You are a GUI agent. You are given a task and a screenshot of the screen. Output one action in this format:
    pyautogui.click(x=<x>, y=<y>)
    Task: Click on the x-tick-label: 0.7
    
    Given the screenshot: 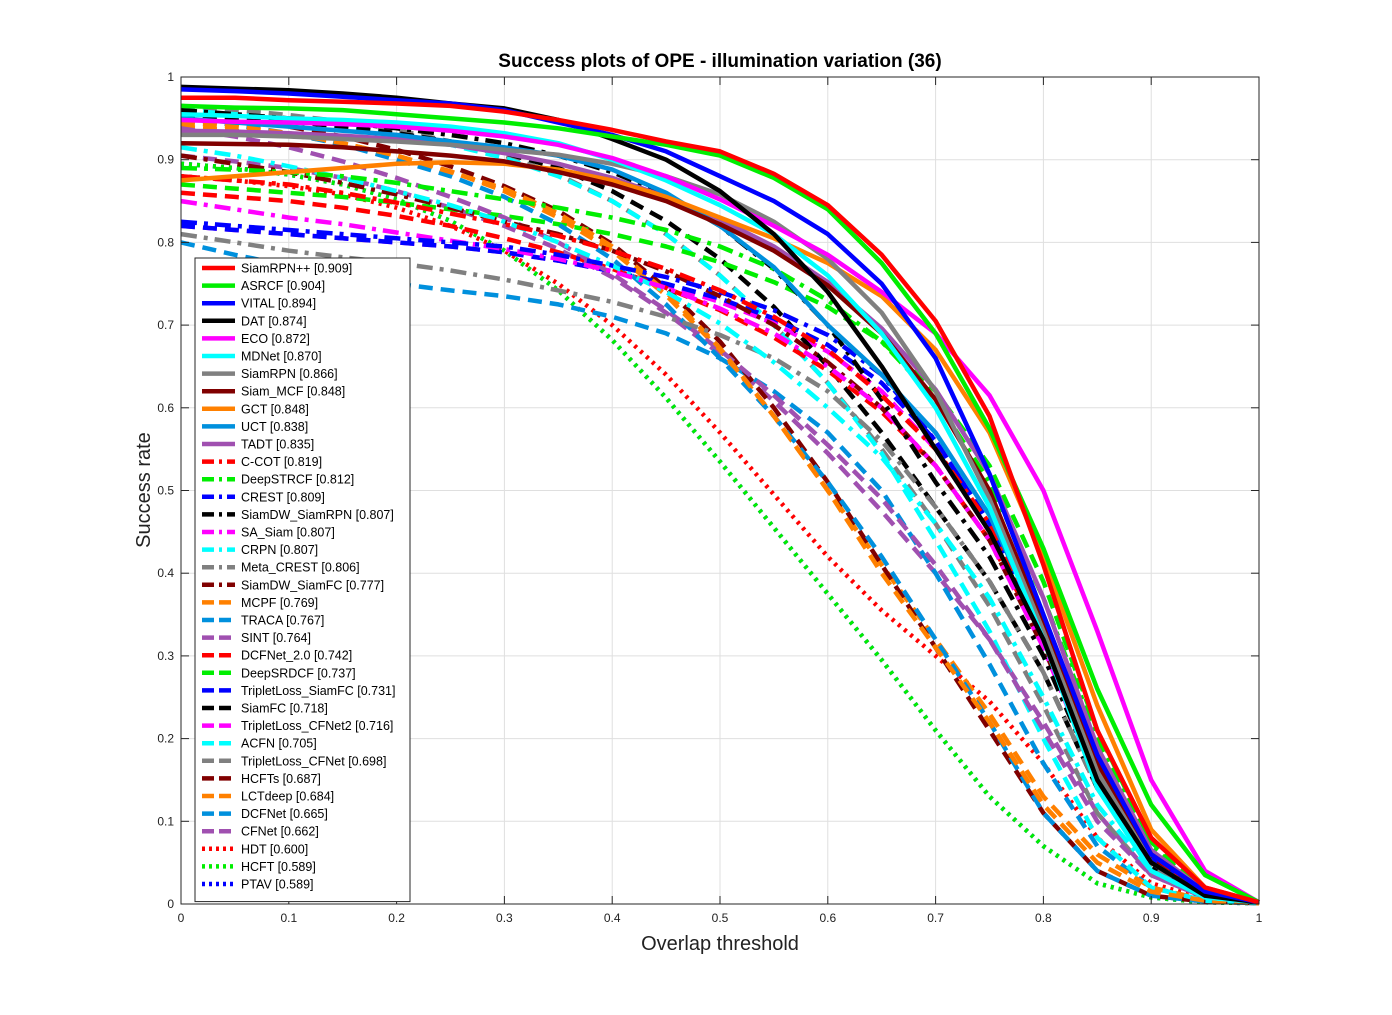 What is the action you would take?
    pyautogui.click(x=935, y=918)
    